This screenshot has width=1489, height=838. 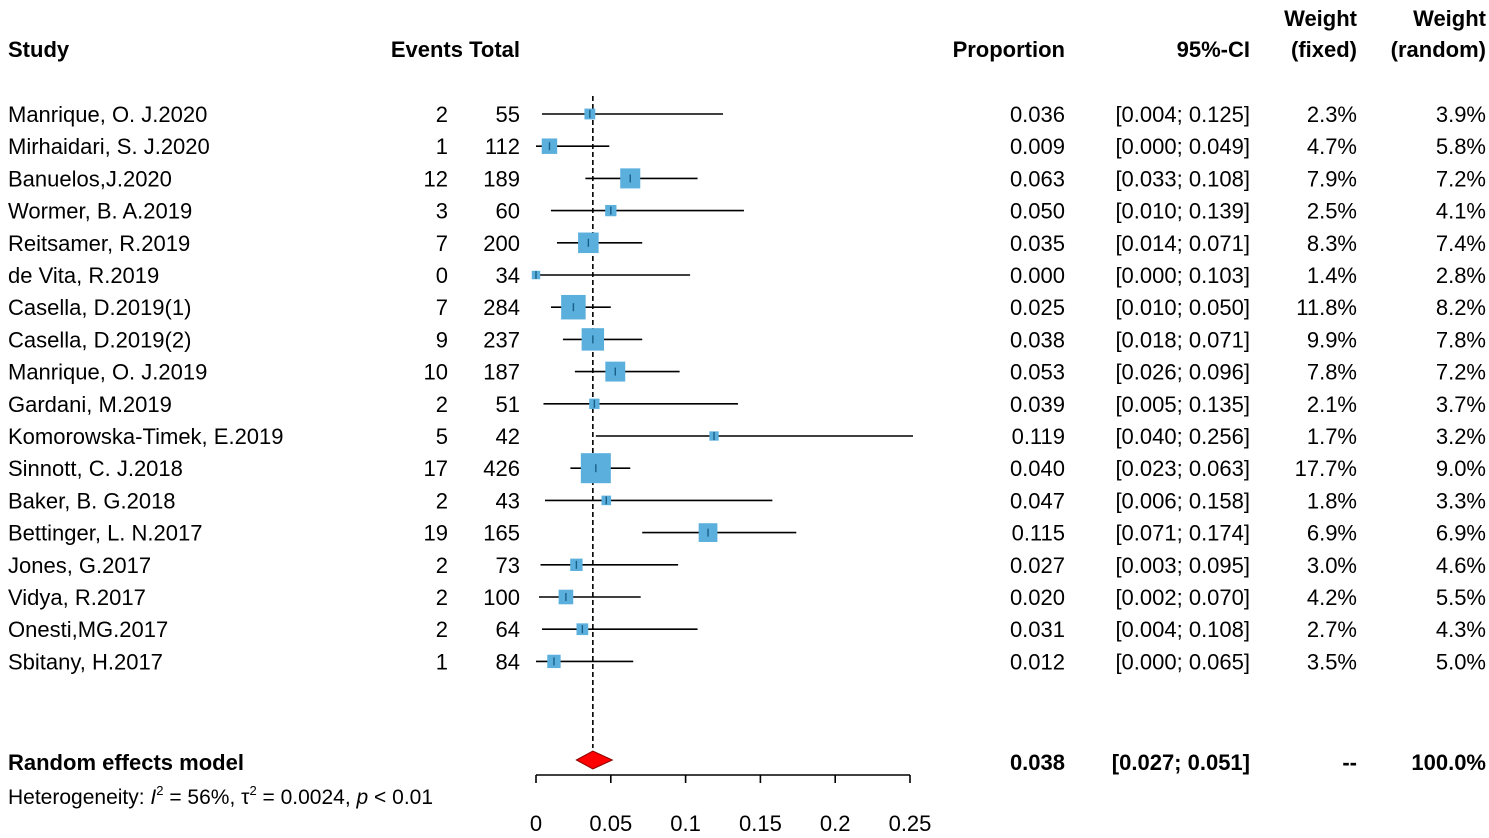 I want to click on study-ci: [0.000; 0.049], so click(x=1182, y=146).